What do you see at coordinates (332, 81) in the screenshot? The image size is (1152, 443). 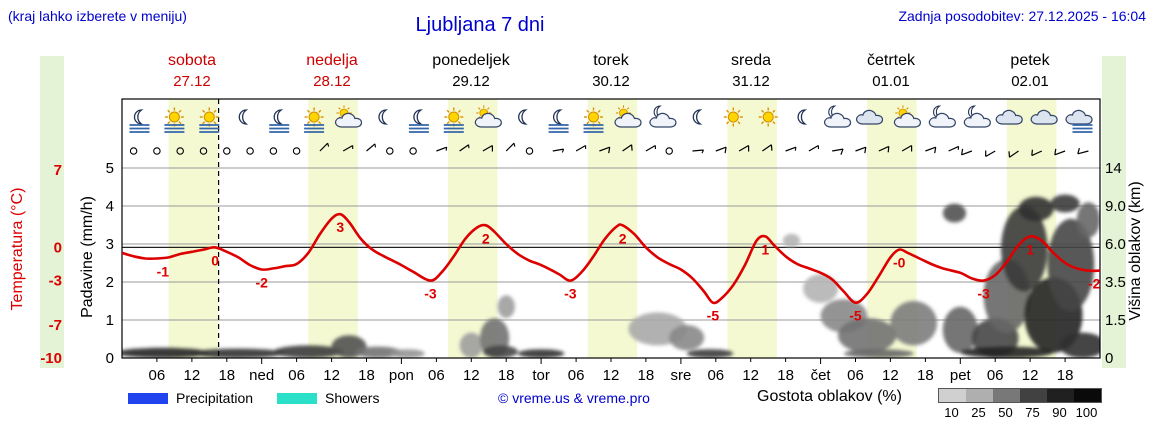 I see `day-date: 28.12` at bounding box center [332, 81].